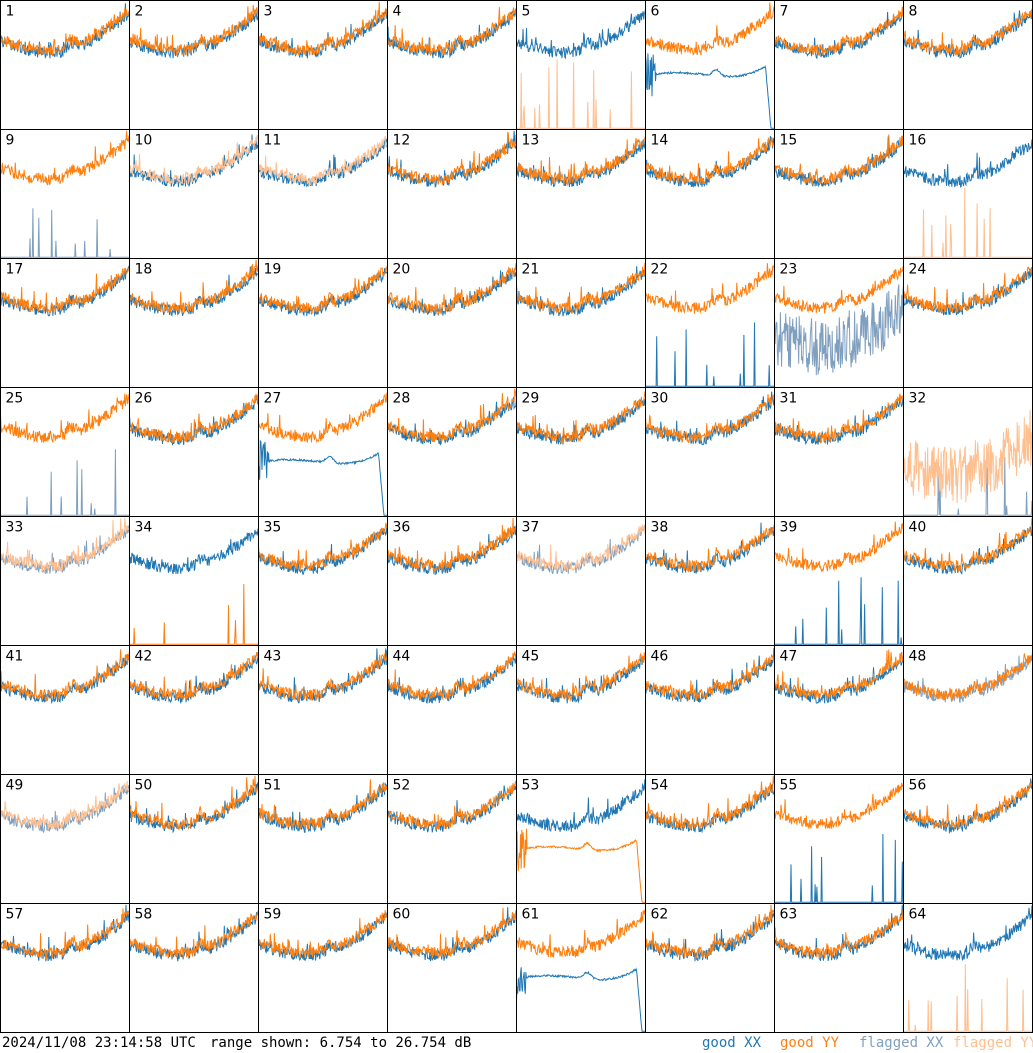 Image resolution: width=1033 pixels, height=1053 pixels. I want to click on panel-54: 54, so click(710, 839).